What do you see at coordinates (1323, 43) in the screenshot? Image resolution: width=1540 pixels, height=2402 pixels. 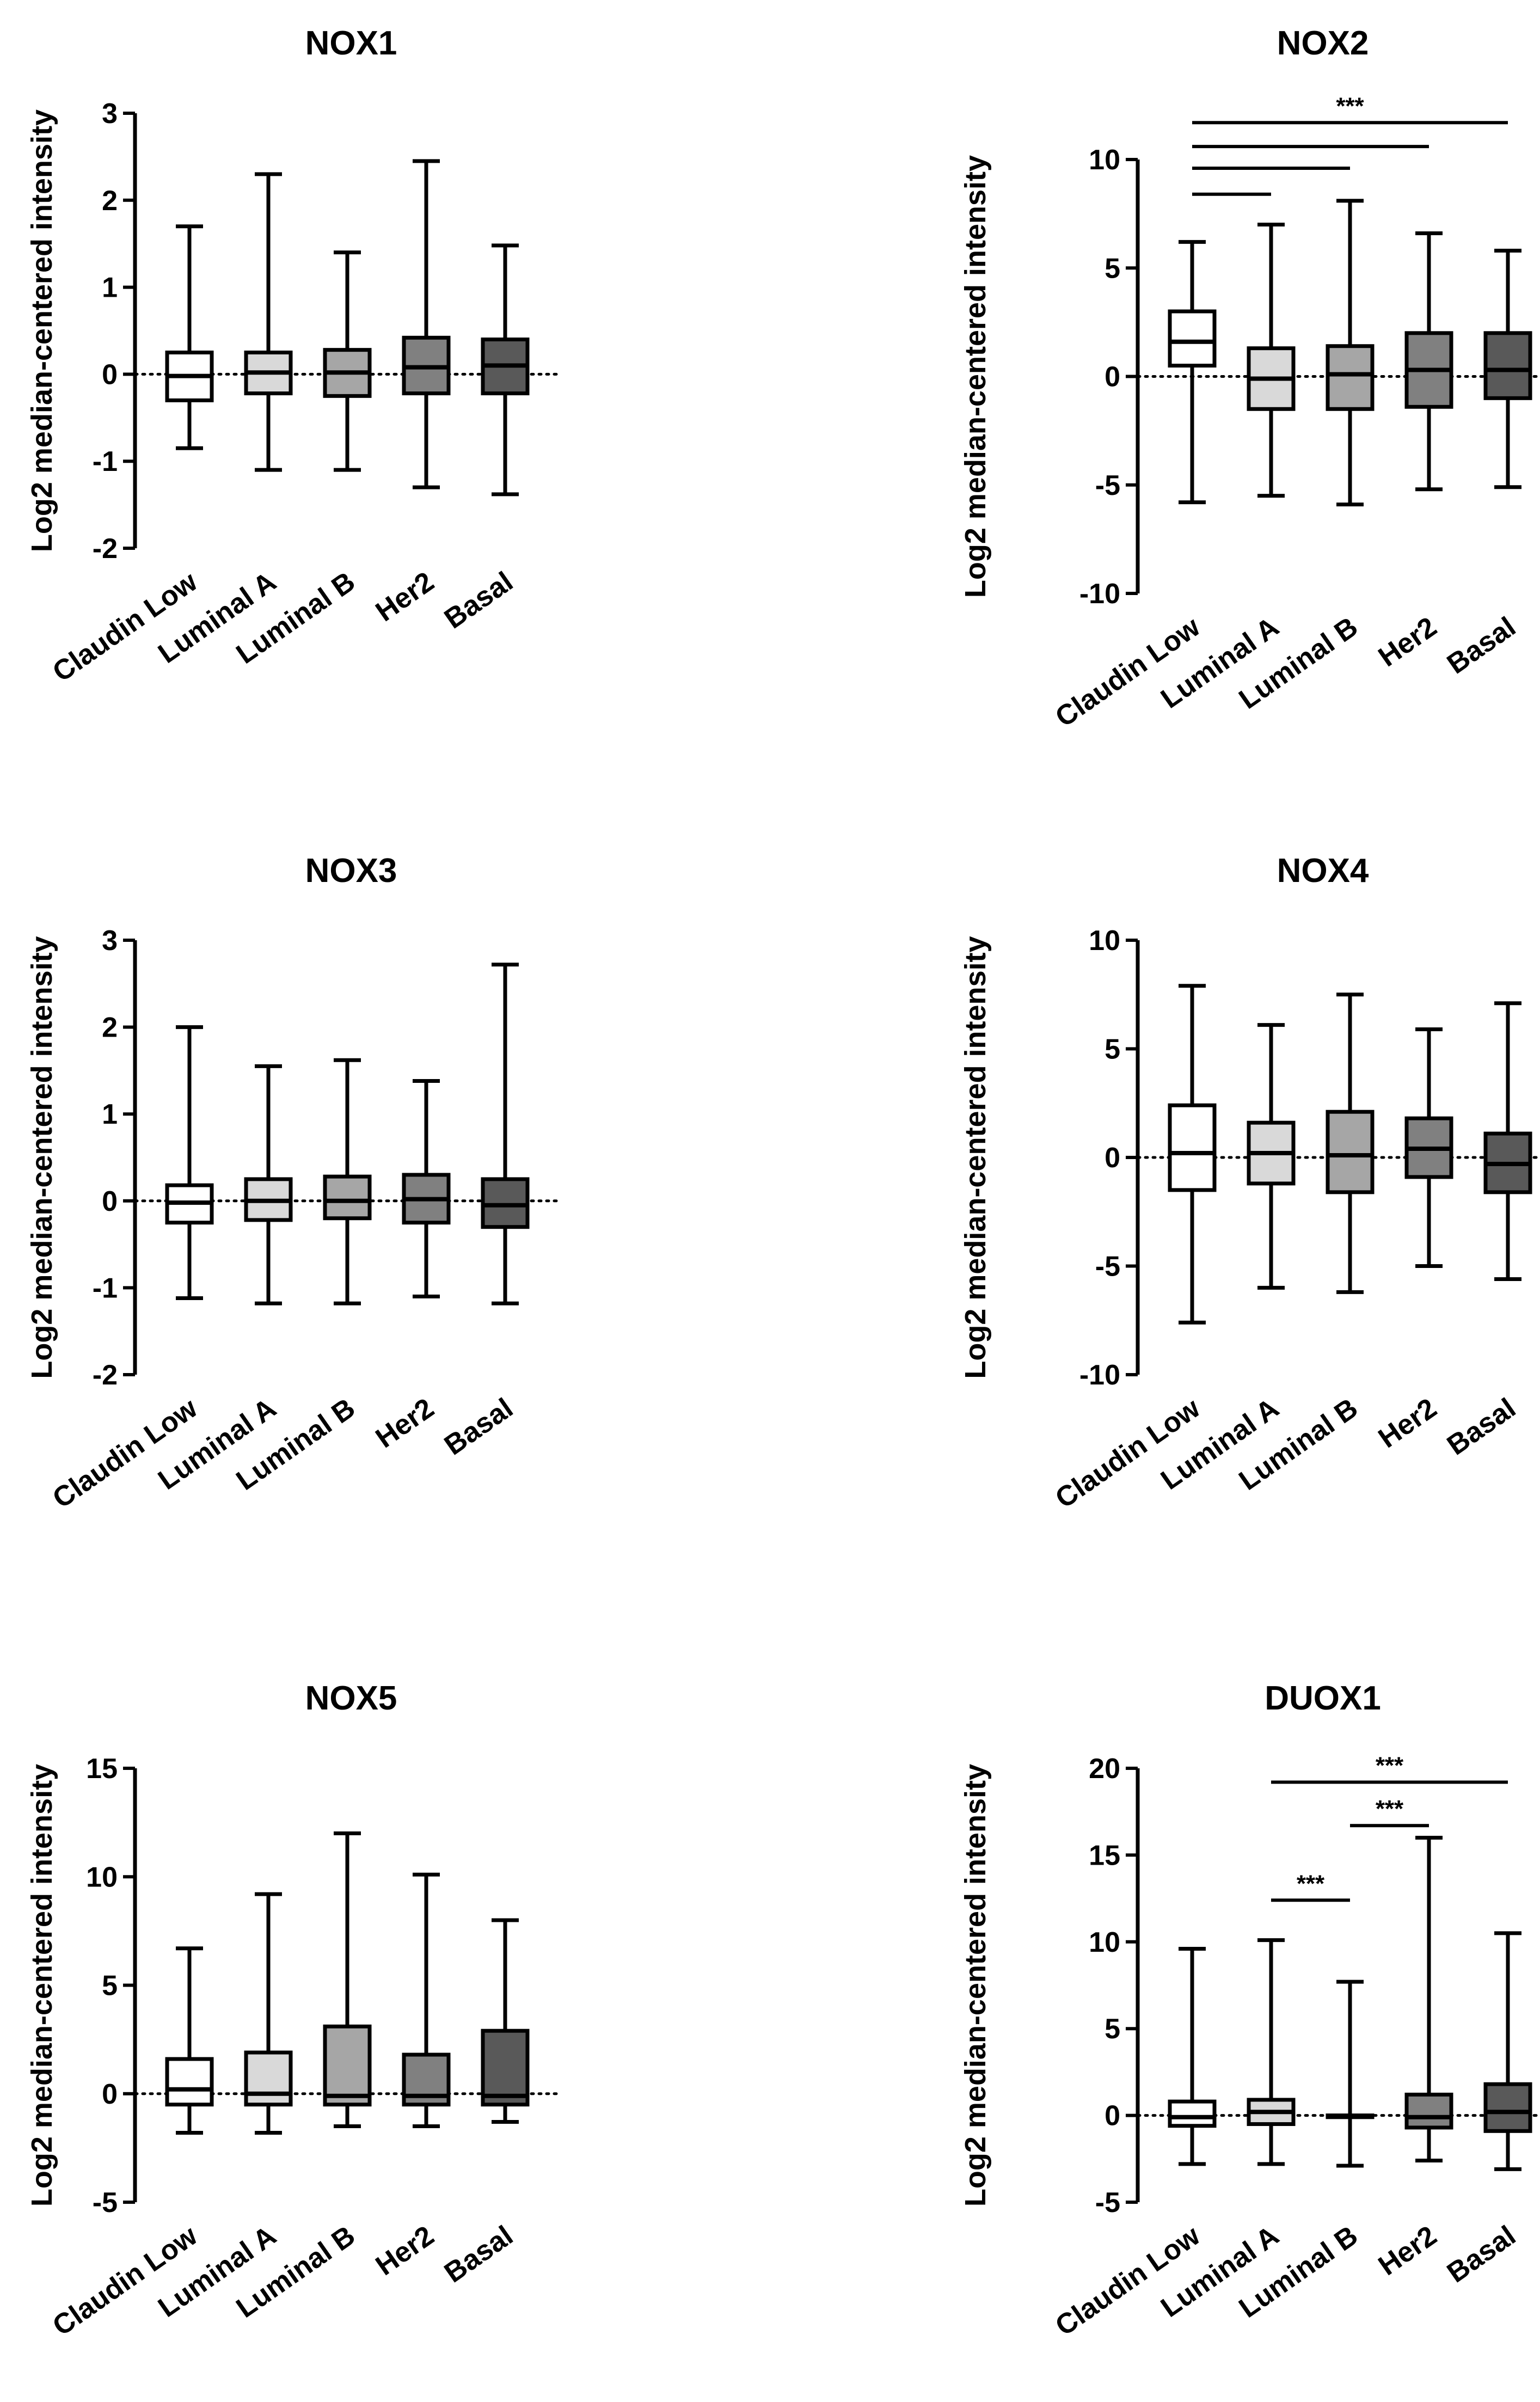 I see `chart-title: NOX2` at bounding box center [1323, 43].